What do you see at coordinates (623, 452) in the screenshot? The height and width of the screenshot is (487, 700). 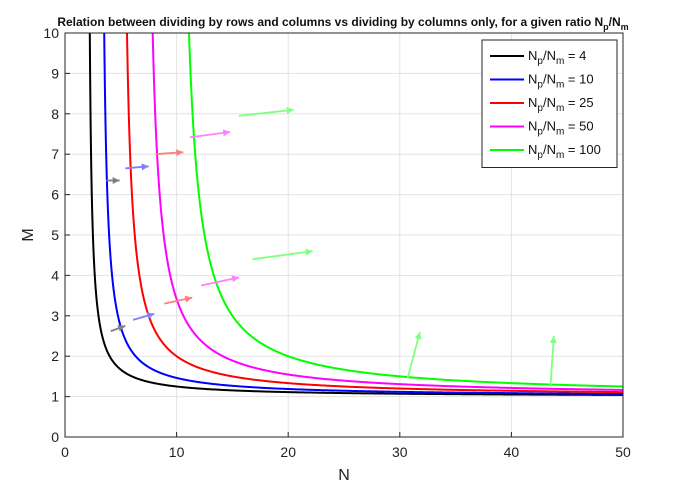 I see `x-tick-label: 50` at bounding box center [623, 452].